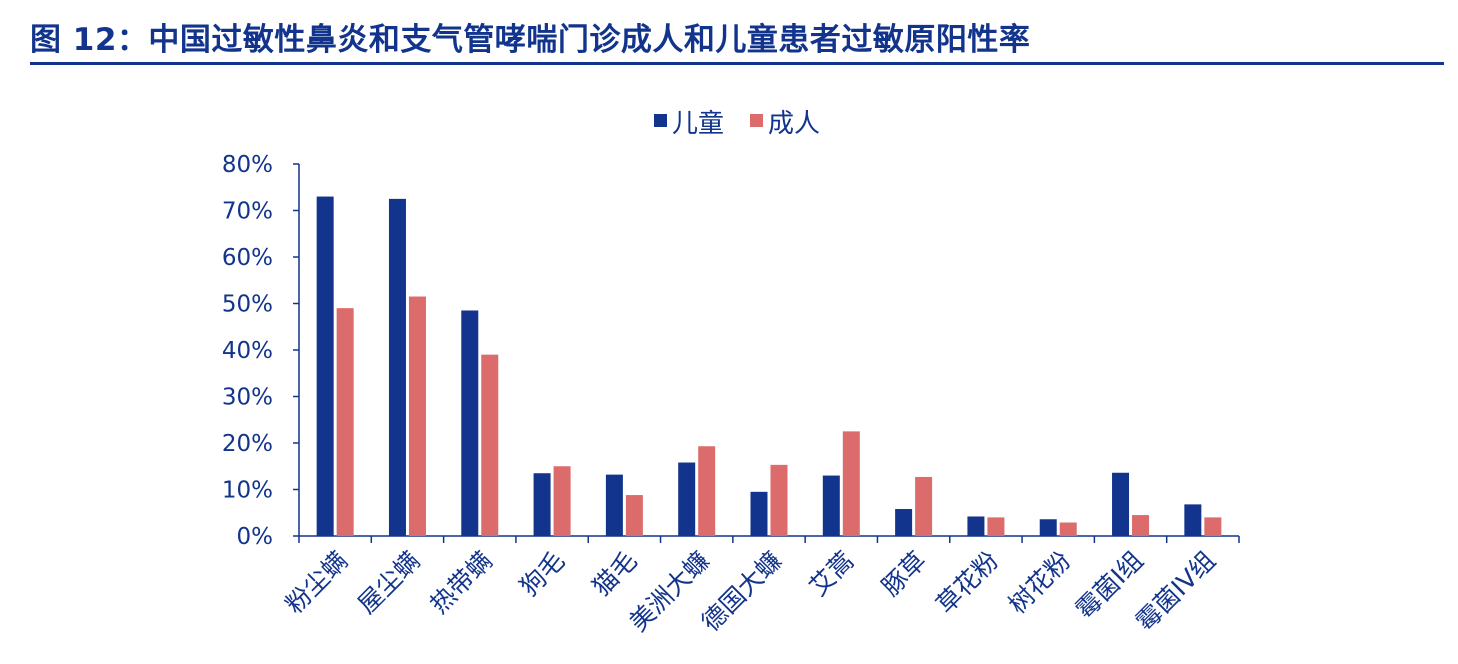 The width and height of the screenshot is (1458, 664). I want to click on x-category-label: 狗毛, so click(542, 574).